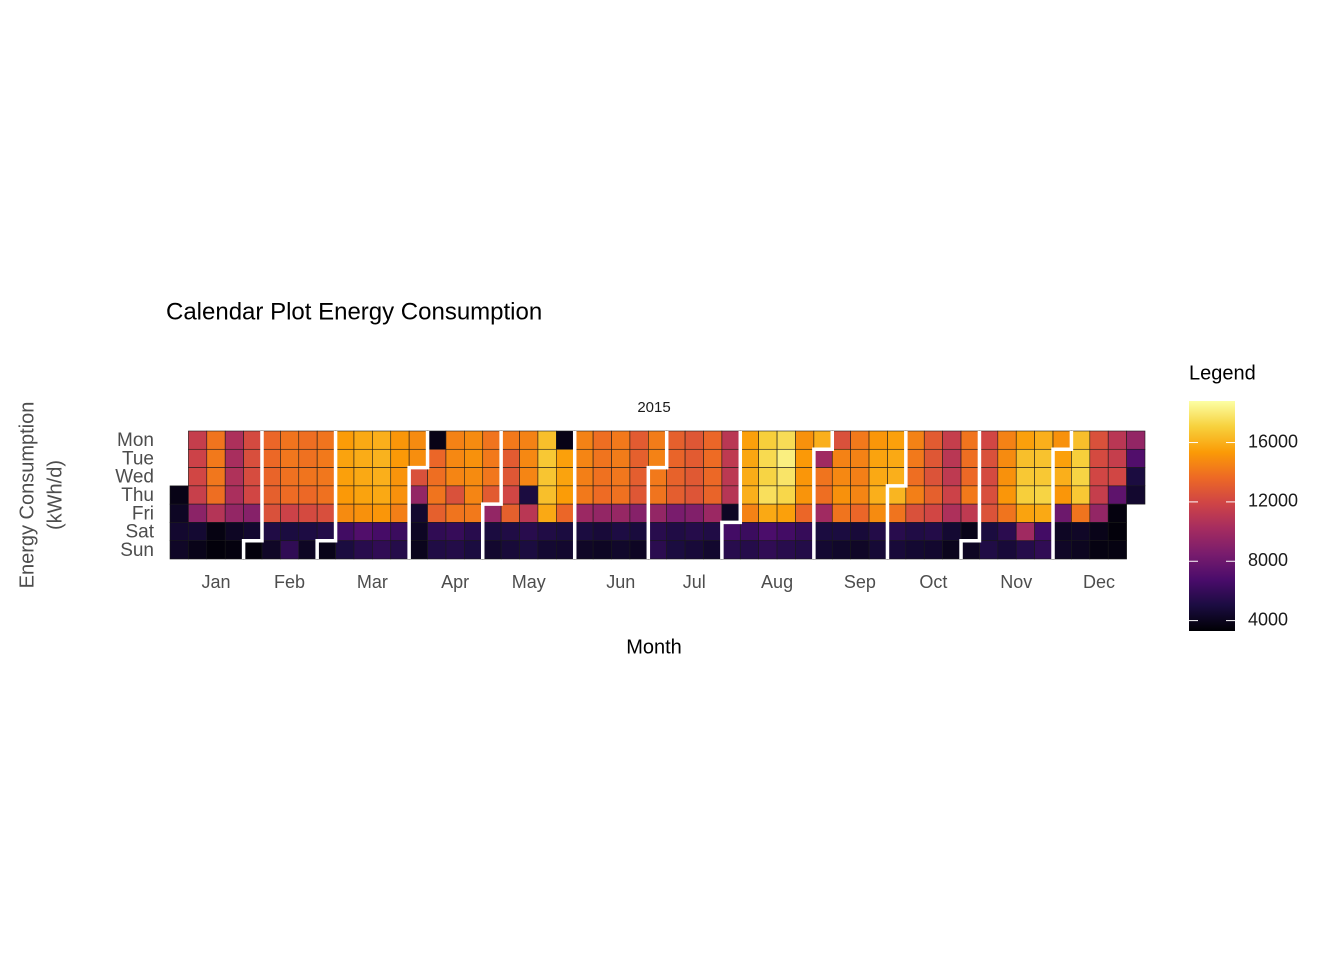 This screenshot has width=1344, height=960. Describe the element at coordinates (455, 582) in the screenshot. I see `x-tick-label: Apr` at that location.